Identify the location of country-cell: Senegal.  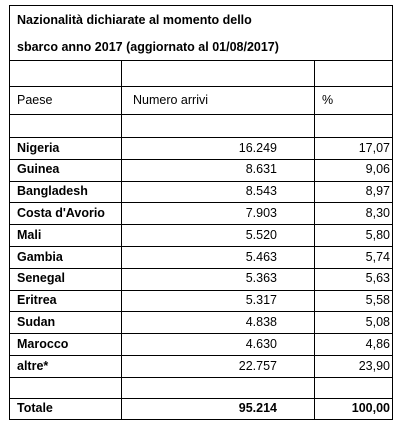
(41, 278).